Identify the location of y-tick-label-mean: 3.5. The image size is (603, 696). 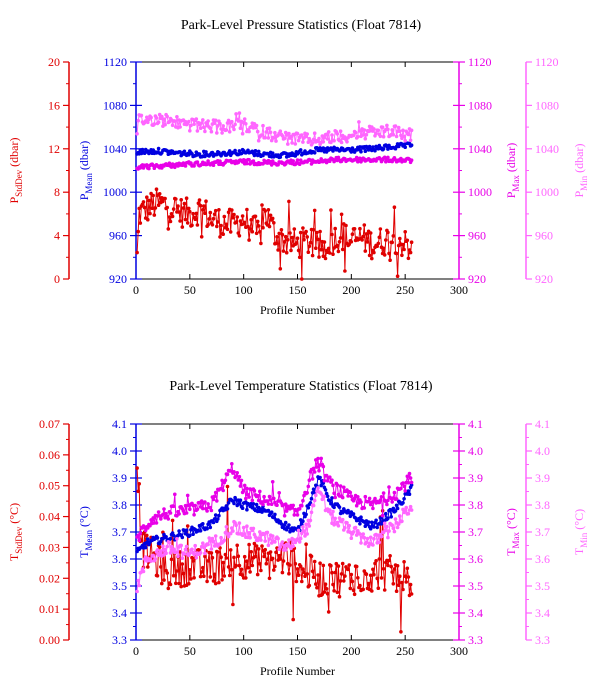
(119, 586).